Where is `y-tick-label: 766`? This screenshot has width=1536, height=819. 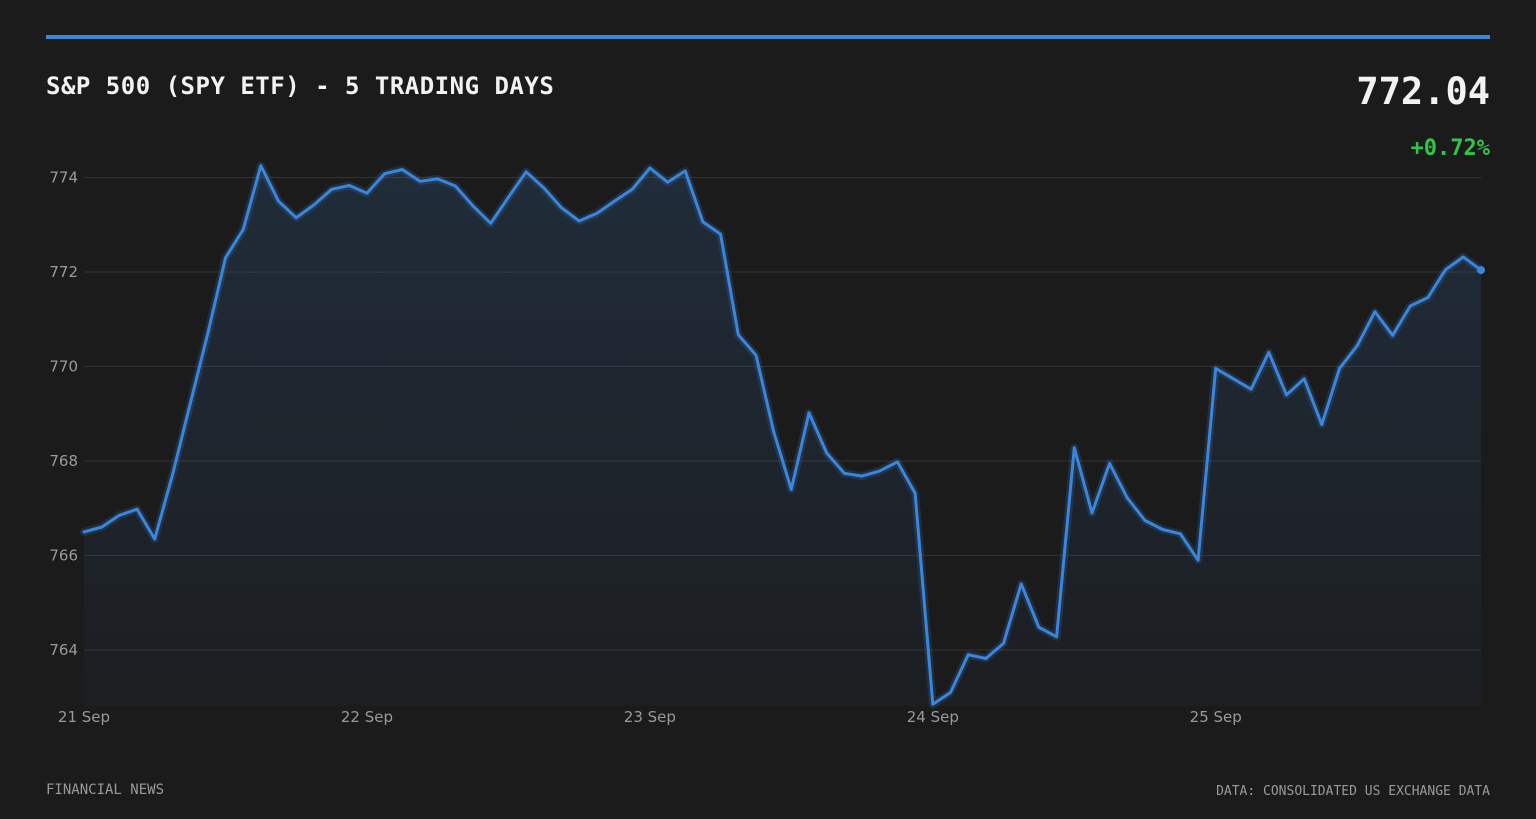 y-tick-label: 766 is located at coordinates (63, 556).